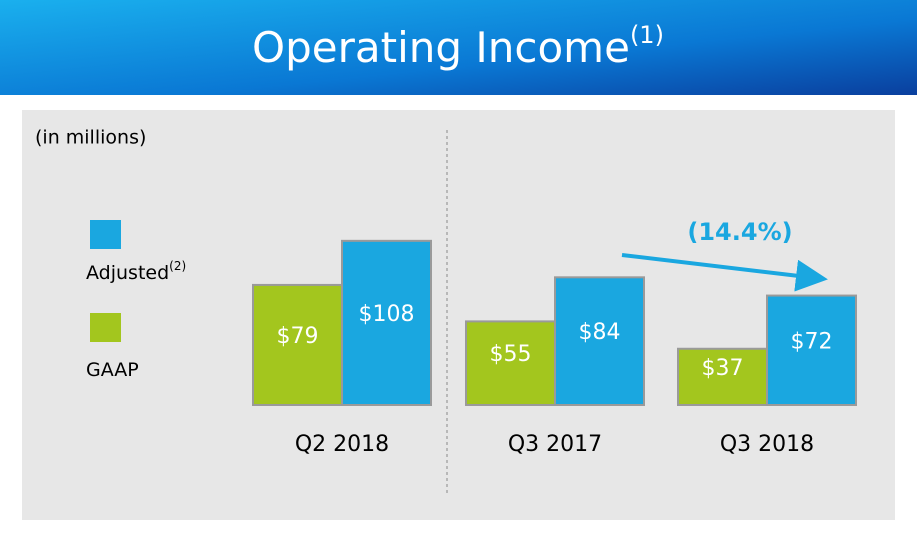 The height and width of the screenshot is (535, 917). I want to click on legend-label: Adjusted(2), so click(136, 271).